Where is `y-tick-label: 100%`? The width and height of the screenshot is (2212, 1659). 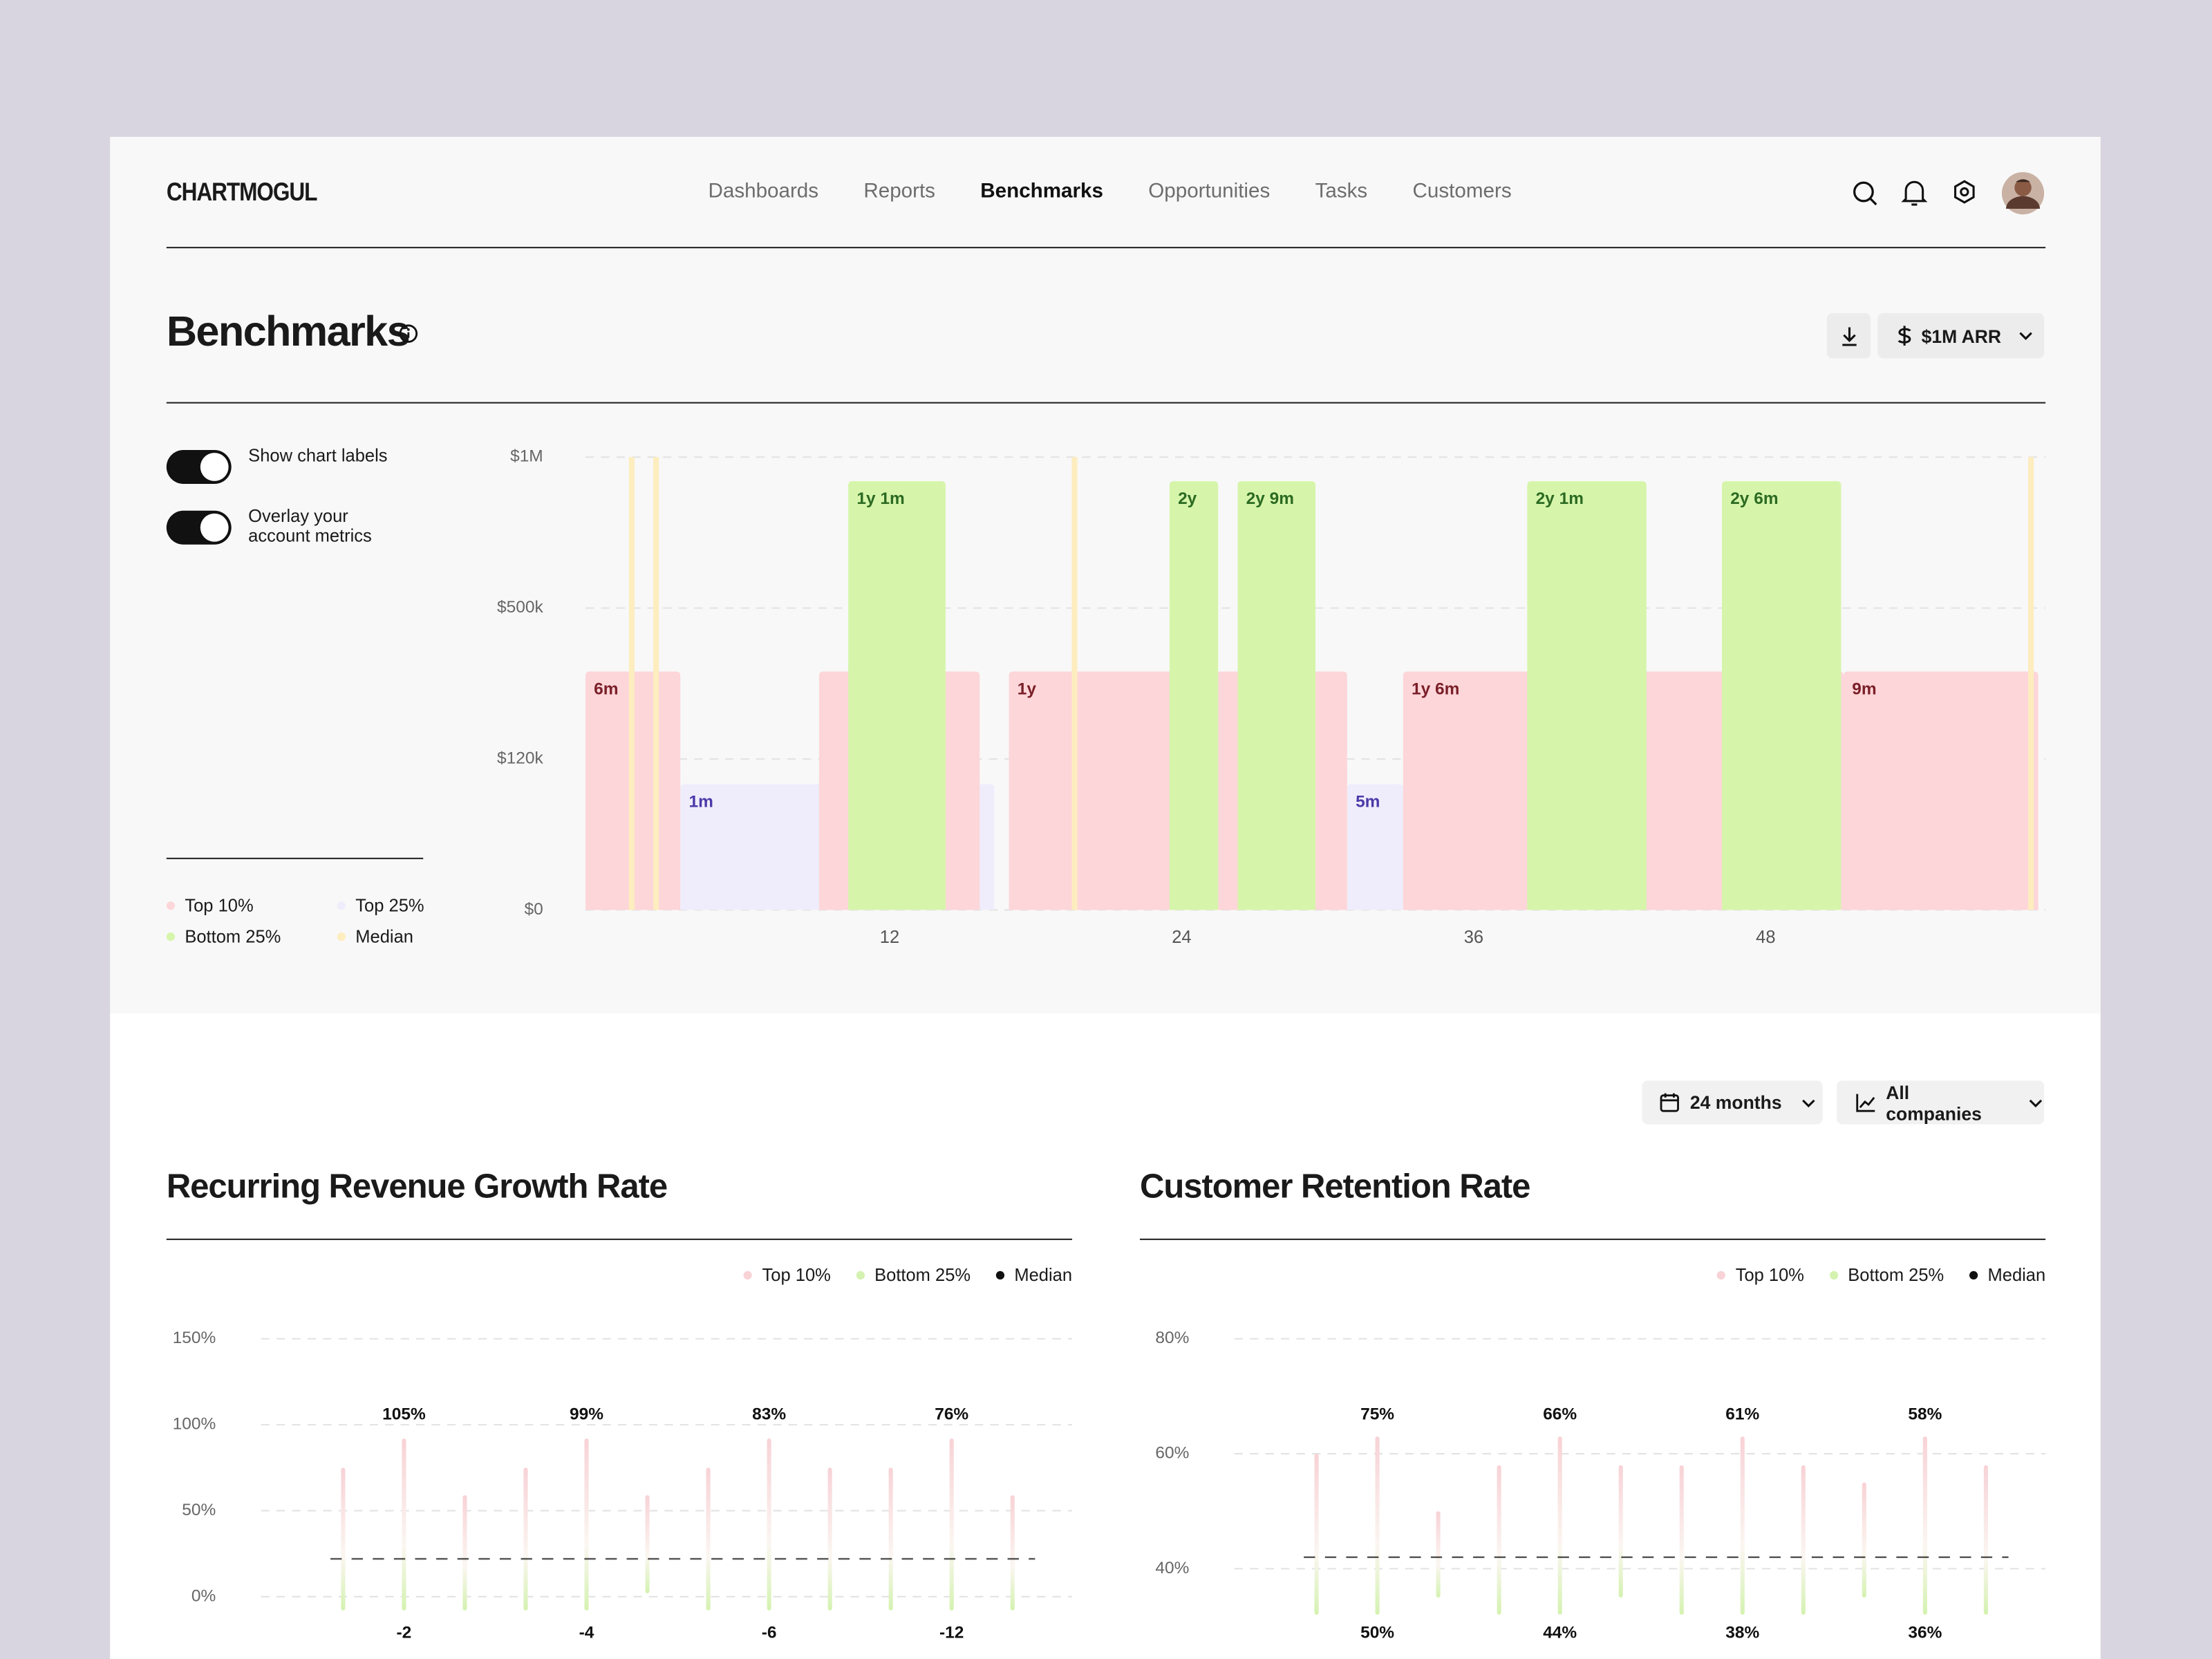 y-tick-label: 100% is located at coordinates (194, 1424).